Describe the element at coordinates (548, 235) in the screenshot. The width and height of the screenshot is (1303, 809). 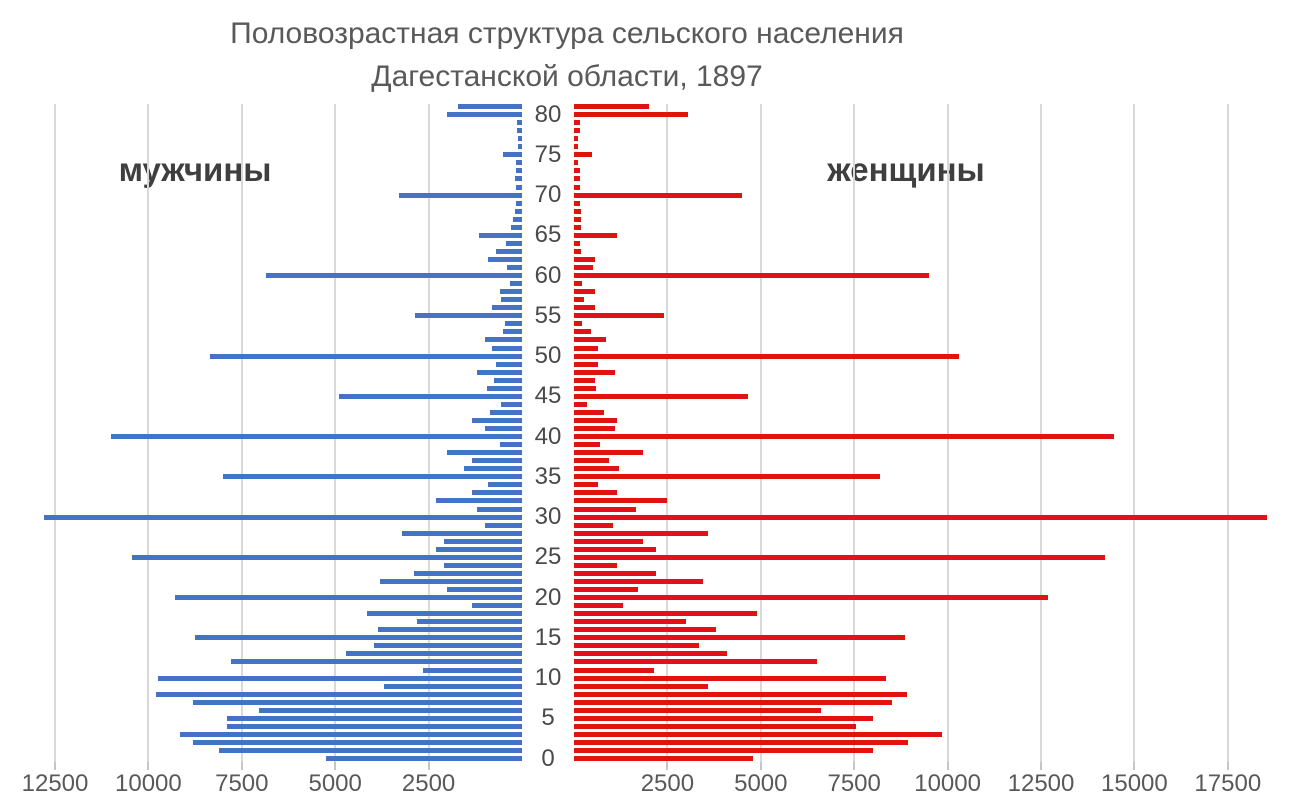
I see `age-axis-label-65: 65` at that location.